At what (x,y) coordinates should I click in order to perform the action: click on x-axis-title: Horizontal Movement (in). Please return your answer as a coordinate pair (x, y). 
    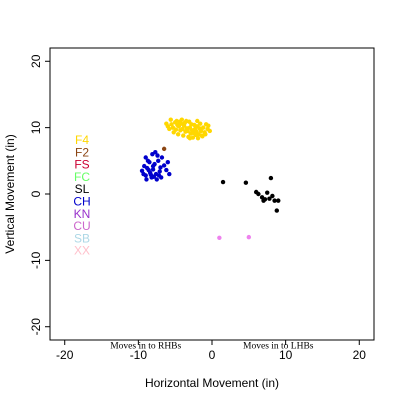
    Looking at the image, I should click on (212, 383).